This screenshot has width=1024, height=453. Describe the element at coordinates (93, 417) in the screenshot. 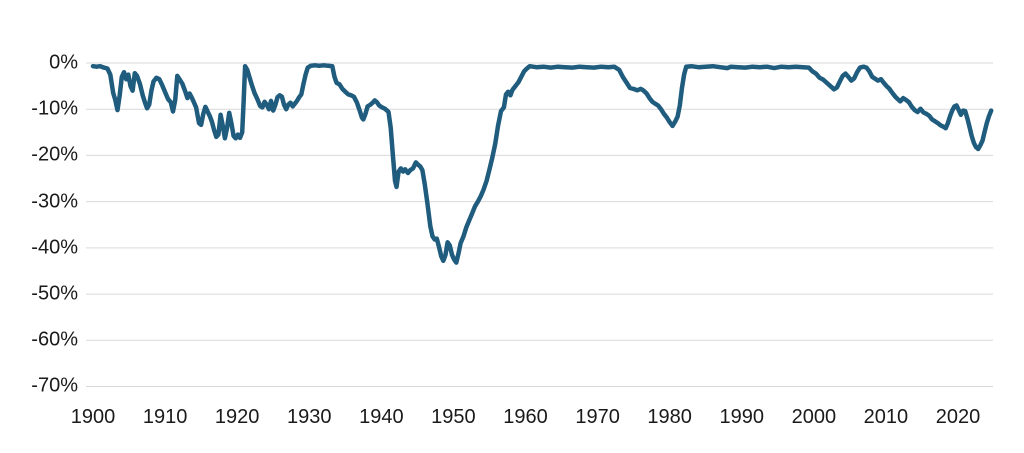

I see `x-axis-label: 1900` at that location.